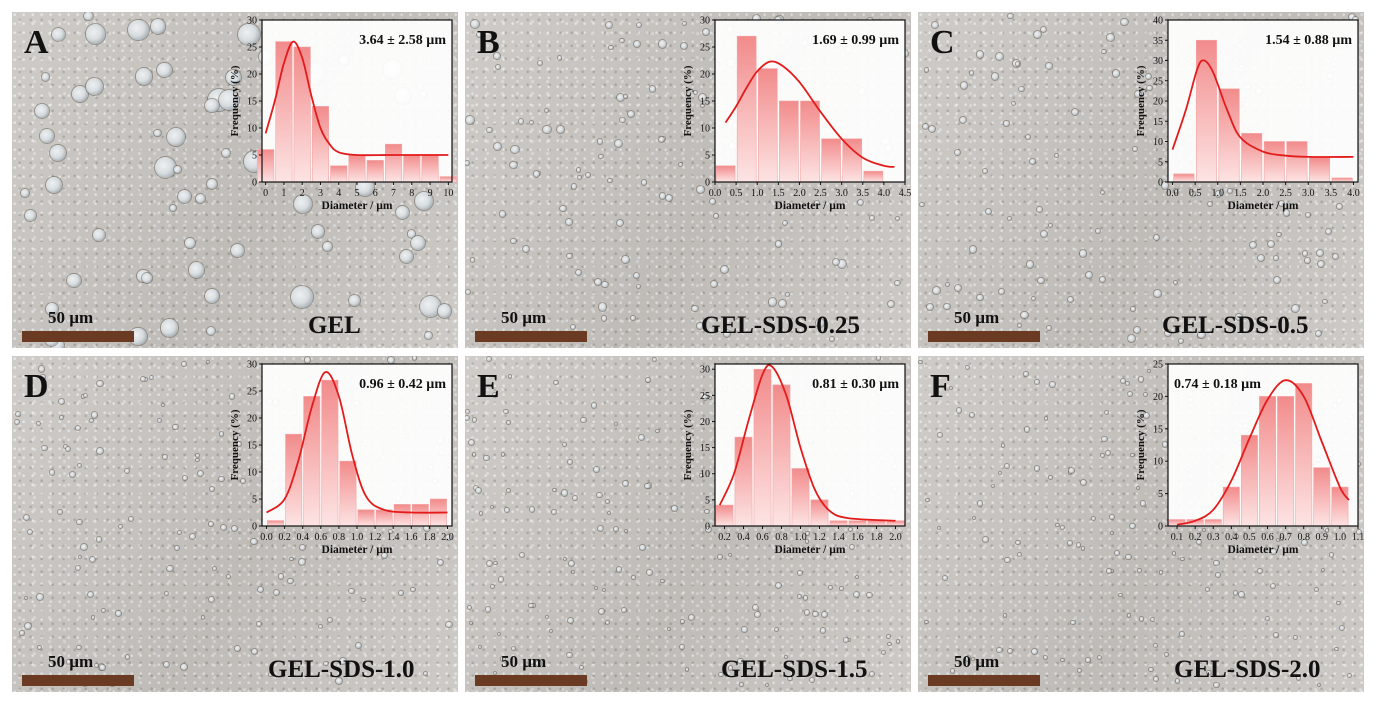 The image size is (1376, 703). Describe the element at coordinates (820, 193) in the screenshot. I see `x-tick-label: 2.5` at that location.